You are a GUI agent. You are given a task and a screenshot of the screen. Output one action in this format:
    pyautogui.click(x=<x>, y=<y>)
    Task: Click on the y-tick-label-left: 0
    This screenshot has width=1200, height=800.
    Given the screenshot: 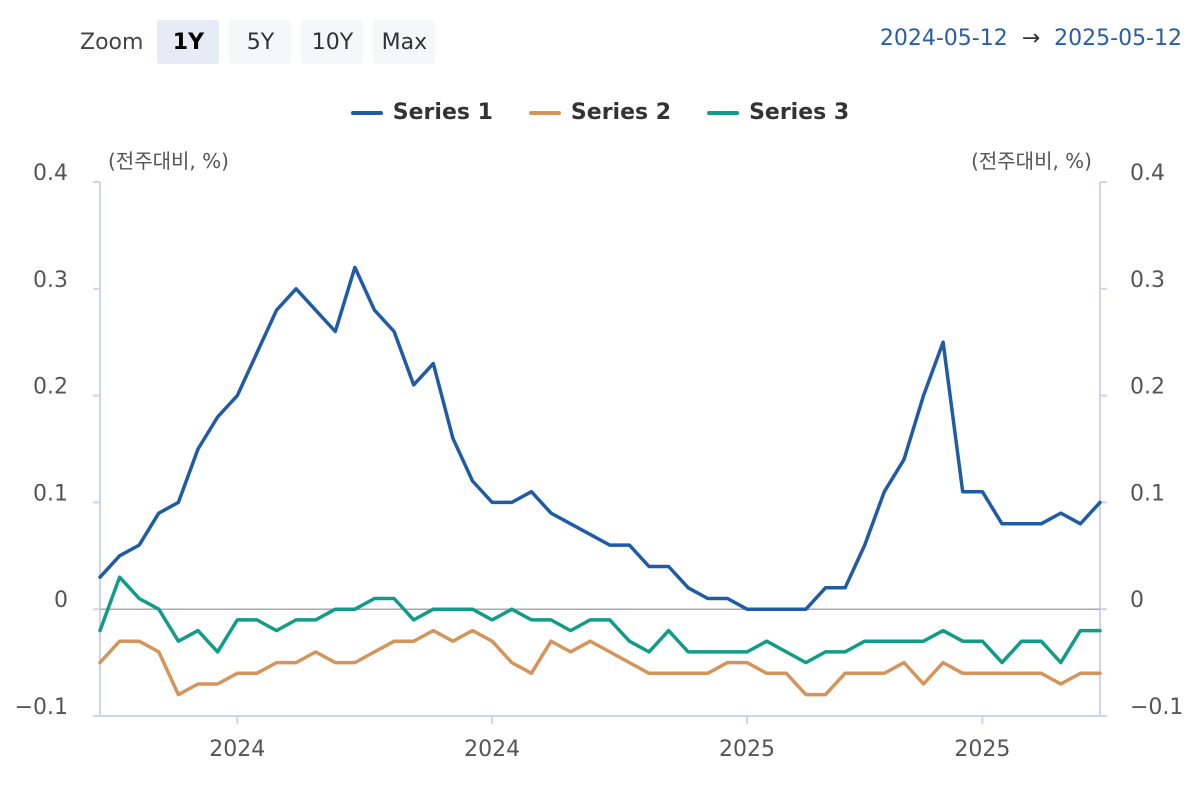 What is the action you would take?
    pyautogui.click(x=61, y=600)
    